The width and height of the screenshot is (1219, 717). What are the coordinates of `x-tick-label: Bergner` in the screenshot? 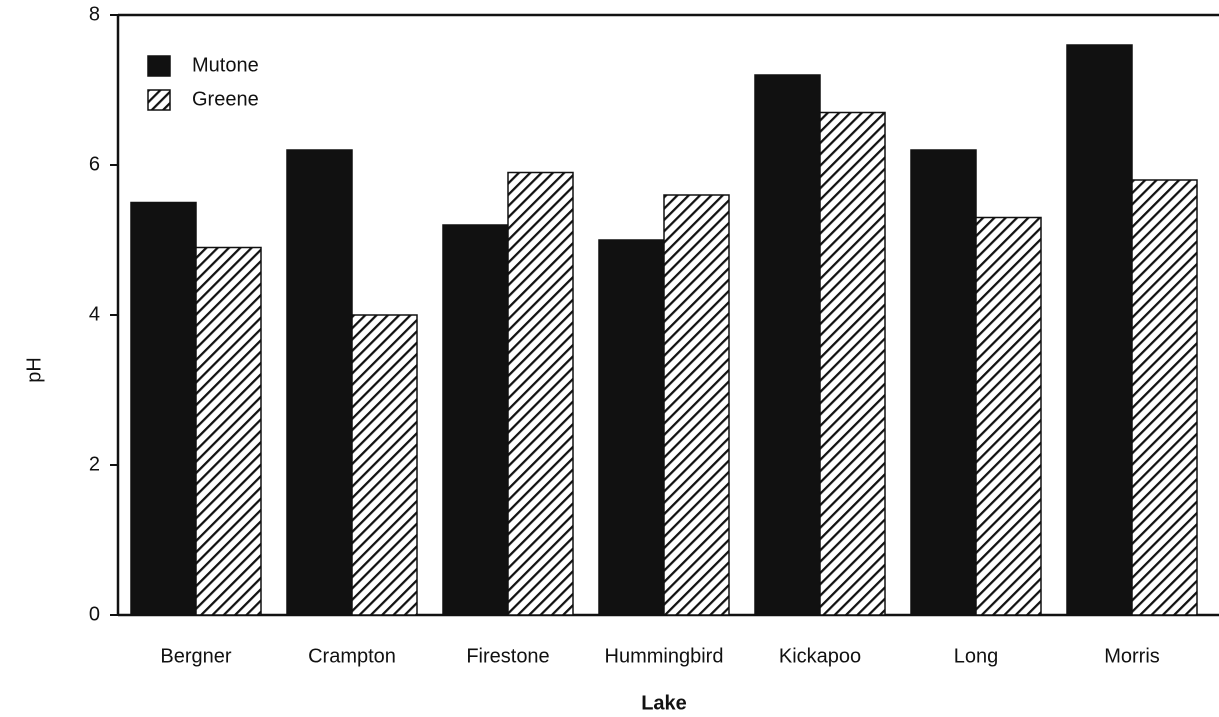 It's located at (195, 656).